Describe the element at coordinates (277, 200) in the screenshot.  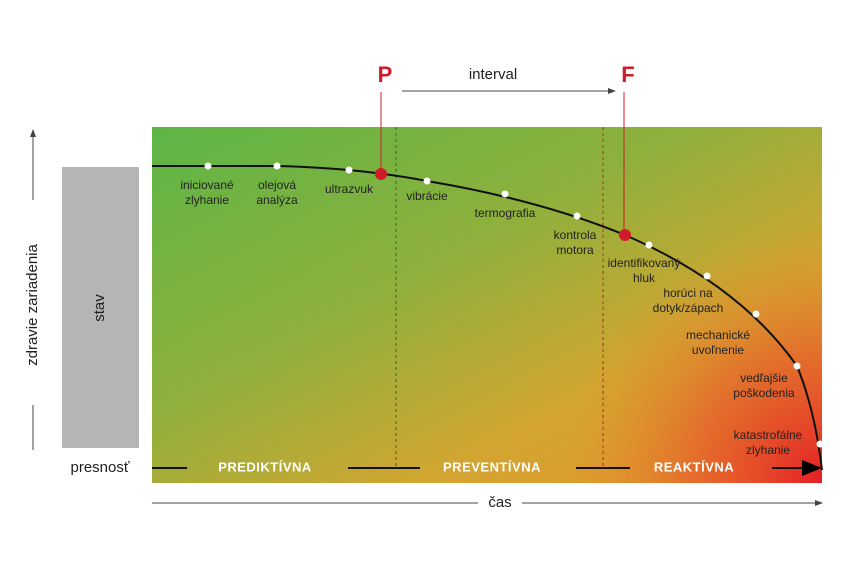
I see `point-label: analýza` at that location.